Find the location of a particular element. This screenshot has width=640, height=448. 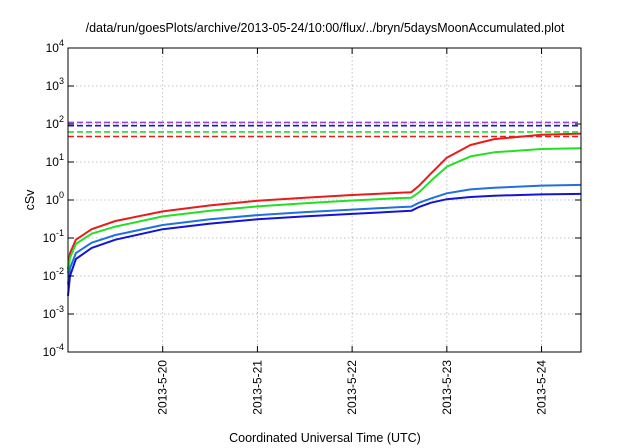

y-tick-label: 10¹ is located at coordinates (55, 160).